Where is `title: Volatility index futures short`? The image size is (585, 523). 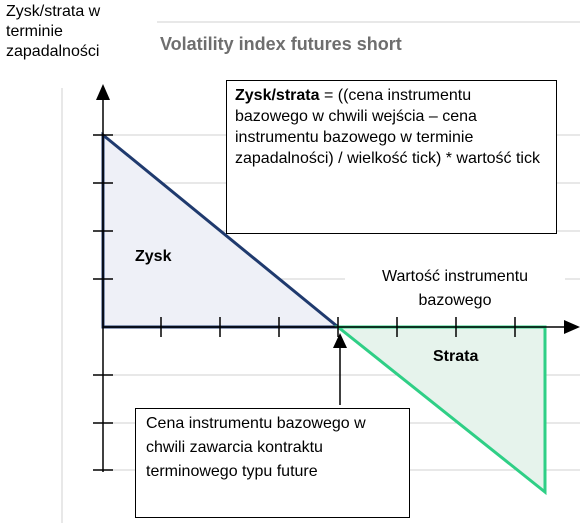
title: Volatility index futures short is located at coordinates (281, 44).